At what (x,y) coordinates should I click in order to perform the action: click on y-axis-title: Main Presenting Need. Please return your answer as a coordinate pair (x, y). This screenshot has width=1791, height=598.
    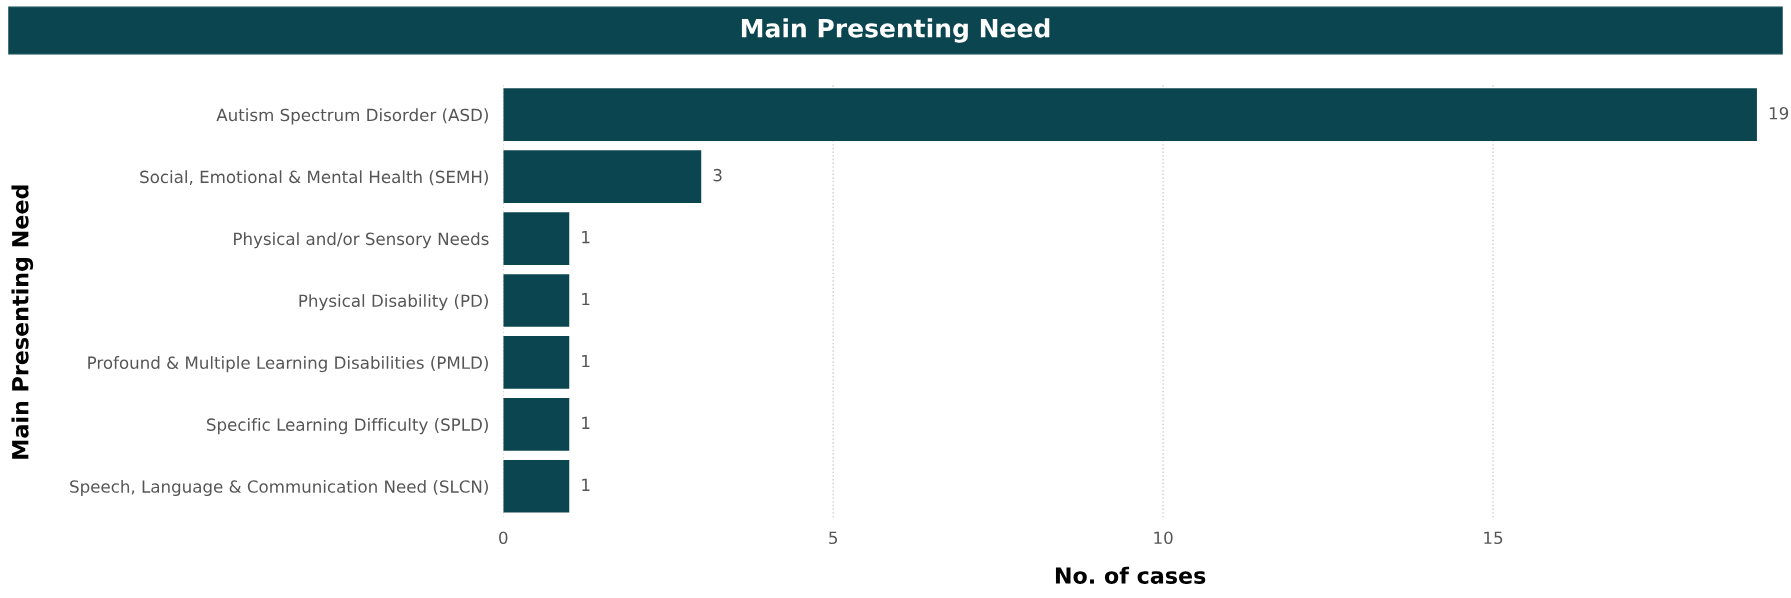
    Looking at the image, I should click on (22, 322).